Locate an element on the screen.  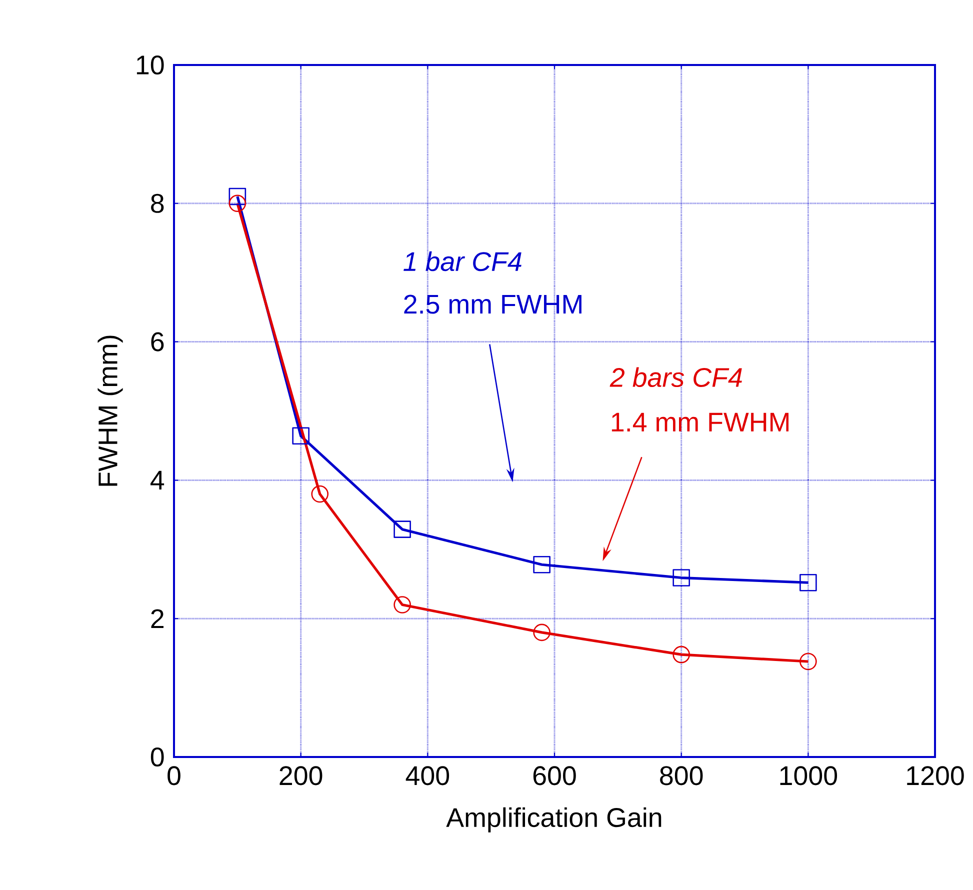
y-tick-label: 10 is located at coordinates (150, 65).